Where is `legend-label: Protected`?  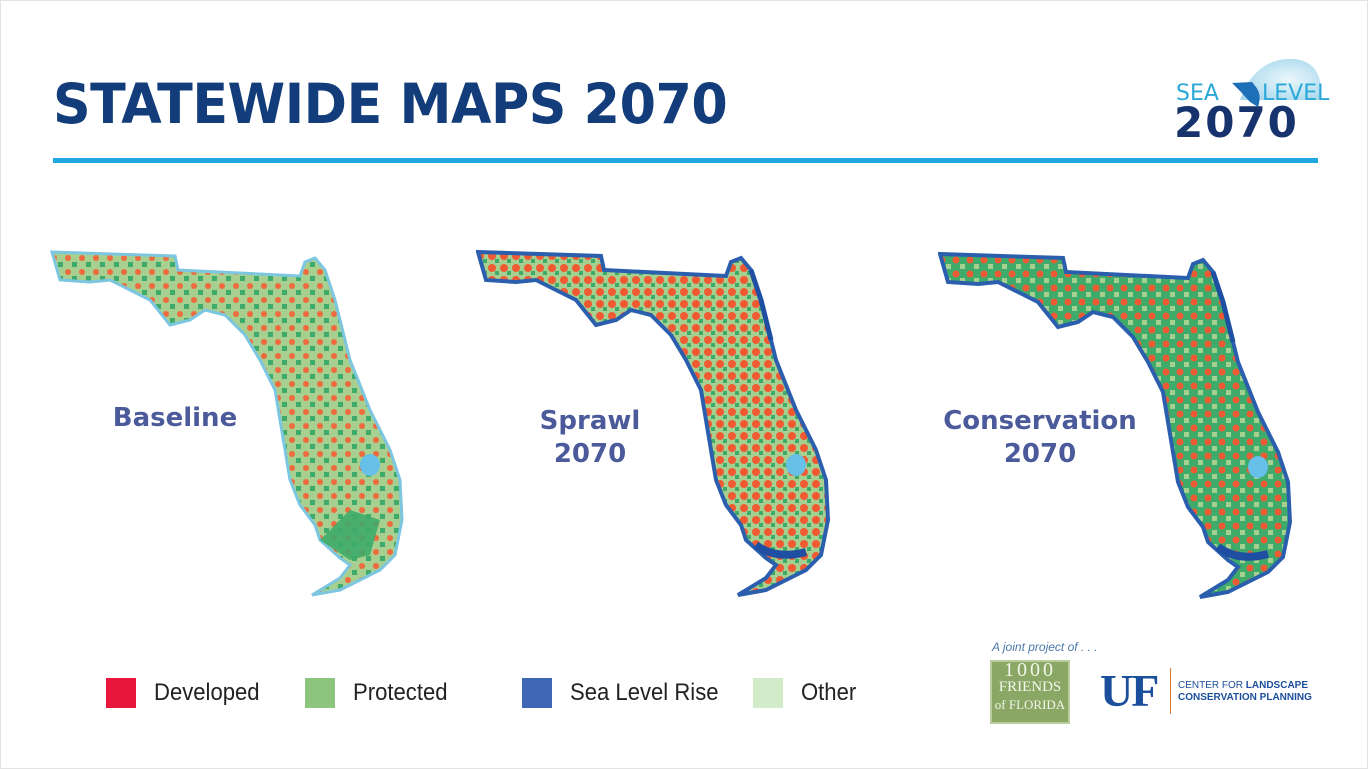
legend-label: Protected is located at coordinates (400, 692).